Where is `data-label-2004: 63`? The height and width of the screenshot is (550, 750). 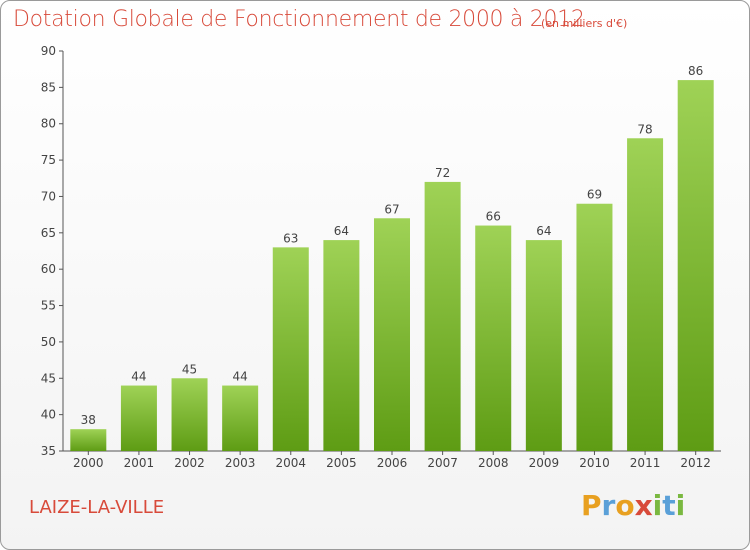
data-label-2004: 63 is located at coordinates (290, 238).